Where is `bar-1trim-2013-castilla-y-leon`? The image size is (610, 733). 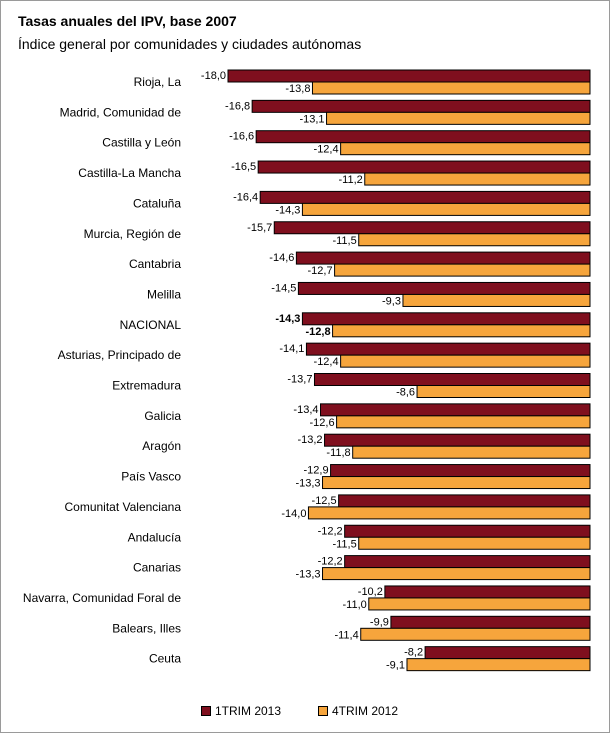 bar-1trim-2013-castilla-y-leon is located at coordinates (423, 137).